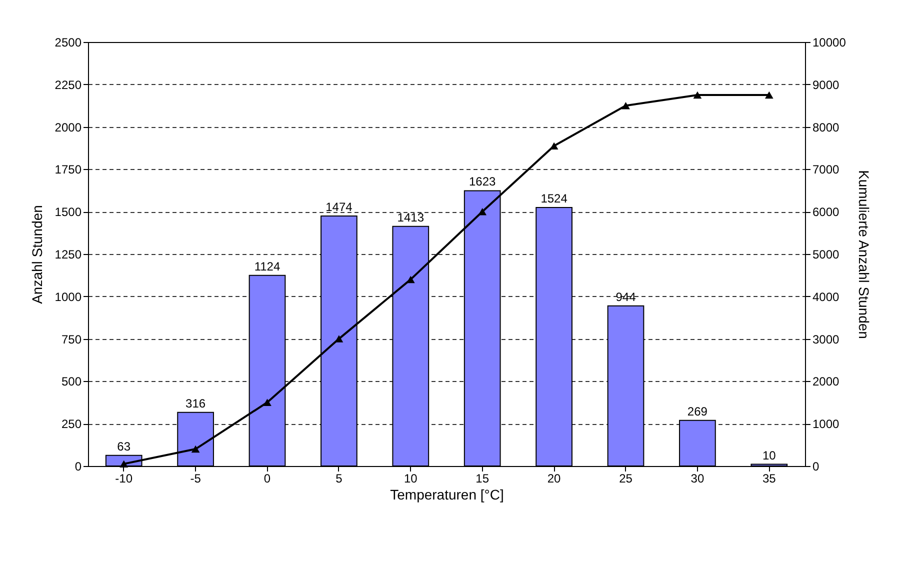 This screenshot has width=908, height=569. Describe the element at coordinates (816, 467) in the screenshot. I see `y2-tick-label: 0` at that location.